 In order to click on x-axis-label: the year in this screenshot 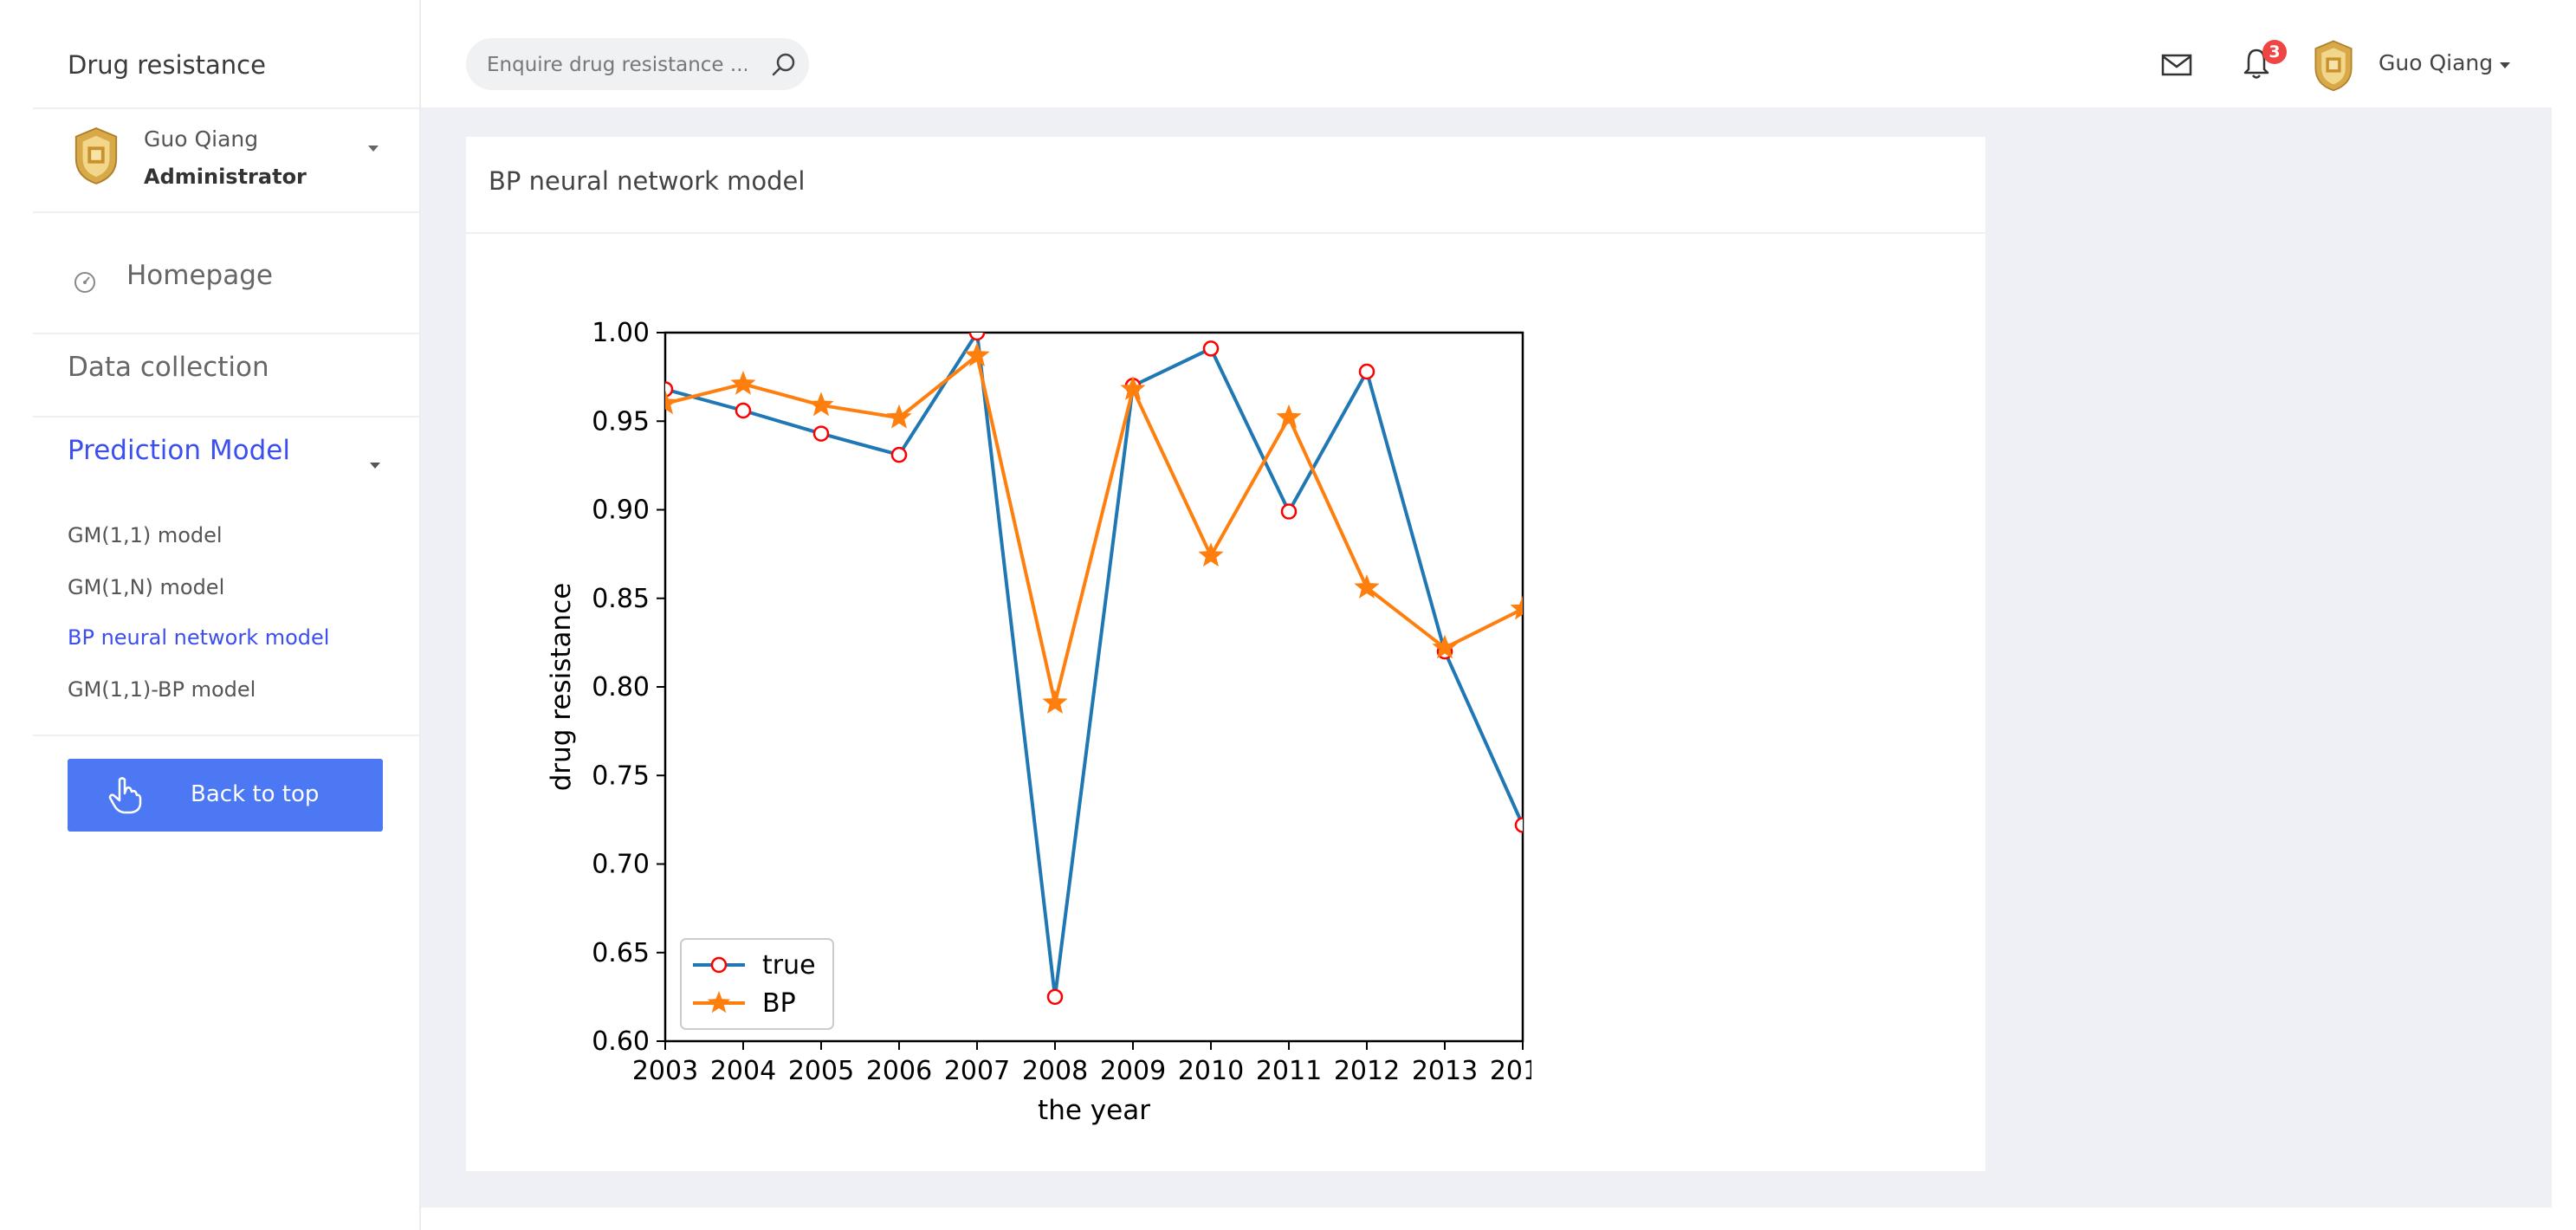, I will do `click(1094, 1110)`.